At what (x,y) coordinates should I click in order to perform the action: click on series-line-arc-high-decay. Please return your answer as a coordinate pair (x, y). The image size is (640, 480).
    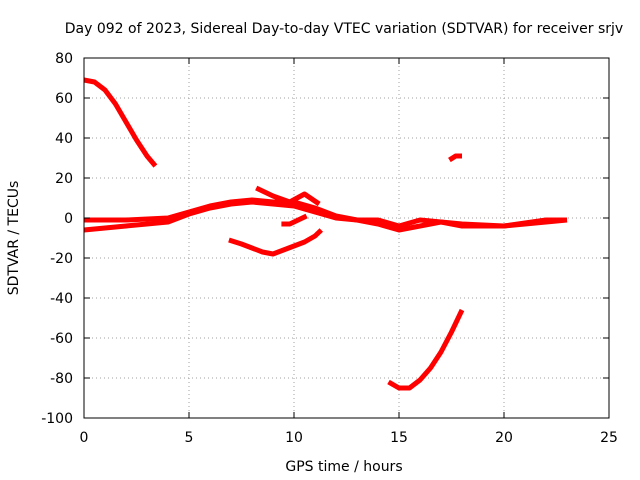
    Looking at the image, I should click on (120, 122).